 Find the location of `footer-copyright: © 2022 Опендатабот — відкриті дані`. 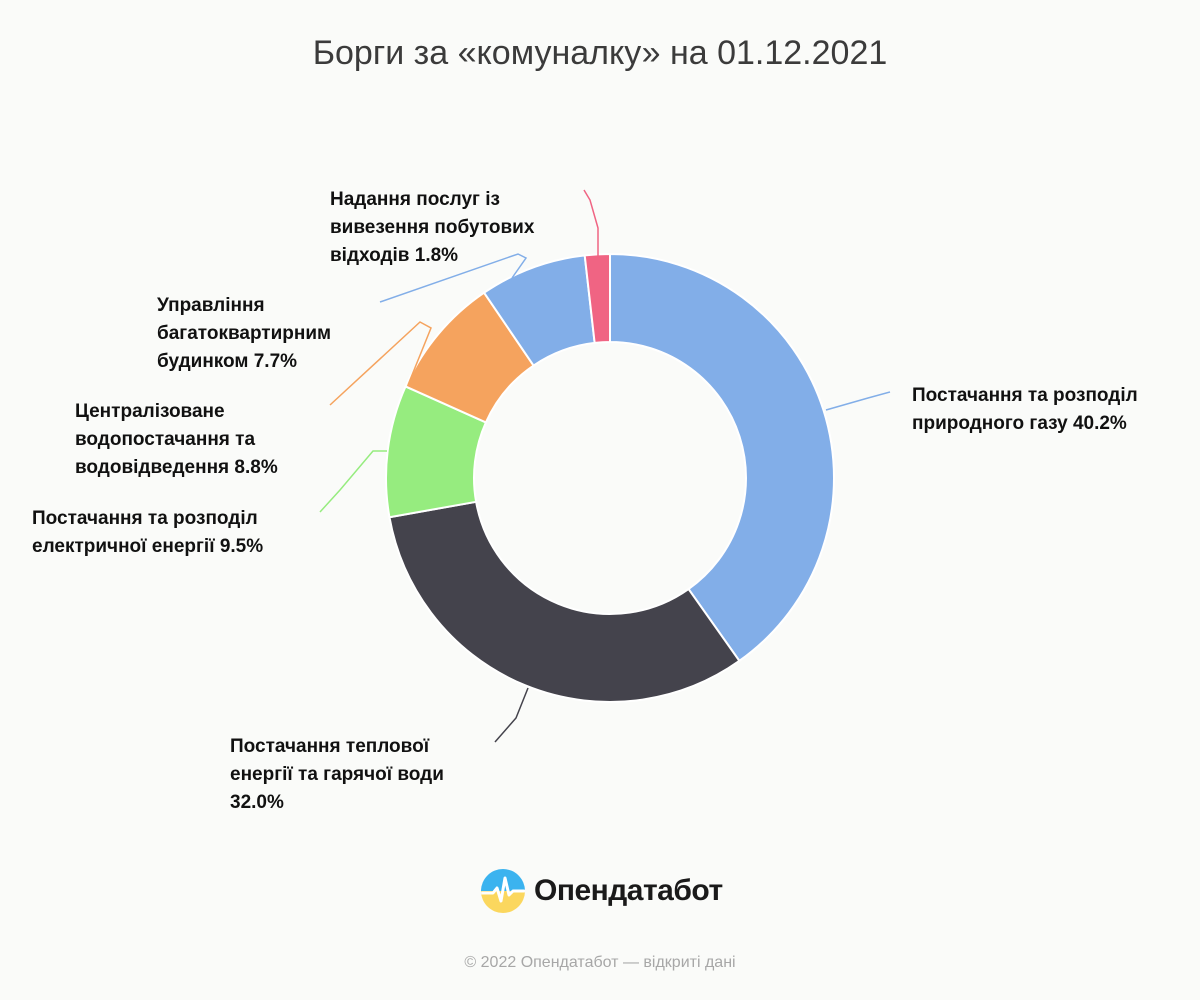

footer-copyright: © 2022 Опендатабот — відкриті дані is located at coordinates (600, 962).